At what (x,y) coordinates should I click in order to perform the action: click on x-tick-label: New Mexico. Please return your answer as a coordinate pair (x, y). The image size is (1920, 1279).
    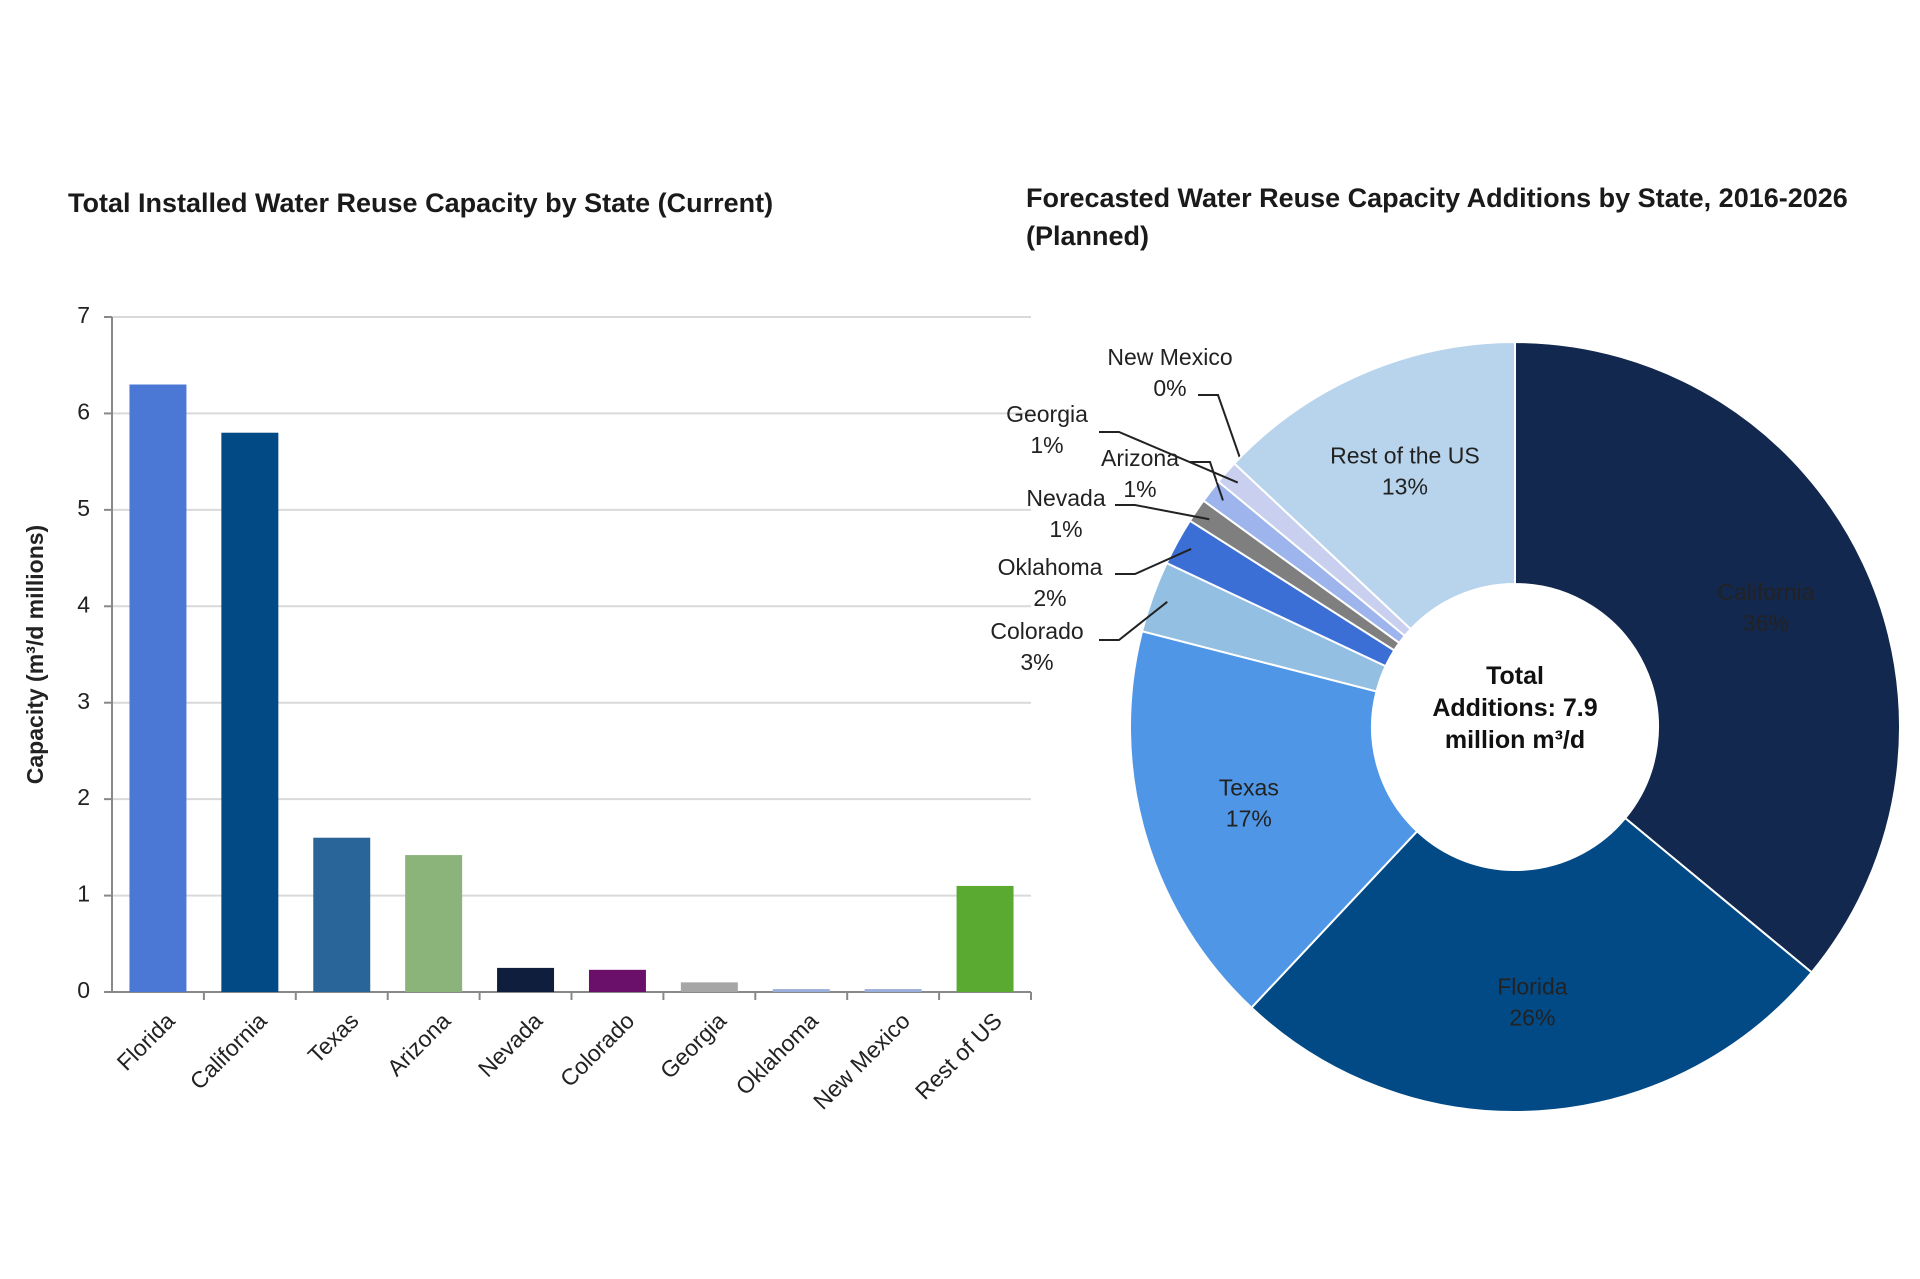
    Looking at the image, I should click on (861, 1060).